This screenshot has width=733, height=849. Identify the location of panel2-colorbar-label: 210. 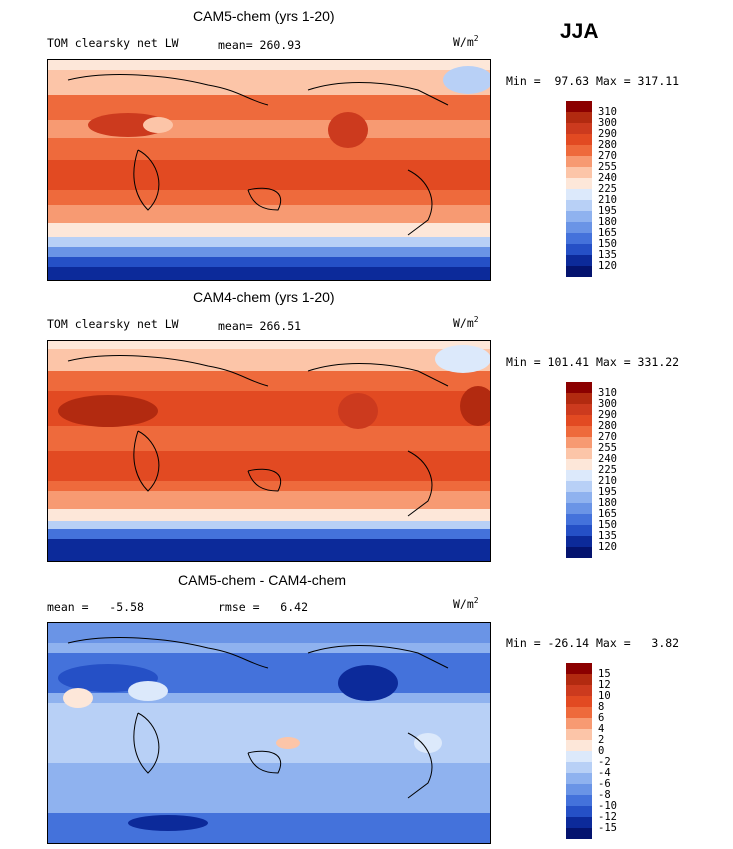
(607, 481).